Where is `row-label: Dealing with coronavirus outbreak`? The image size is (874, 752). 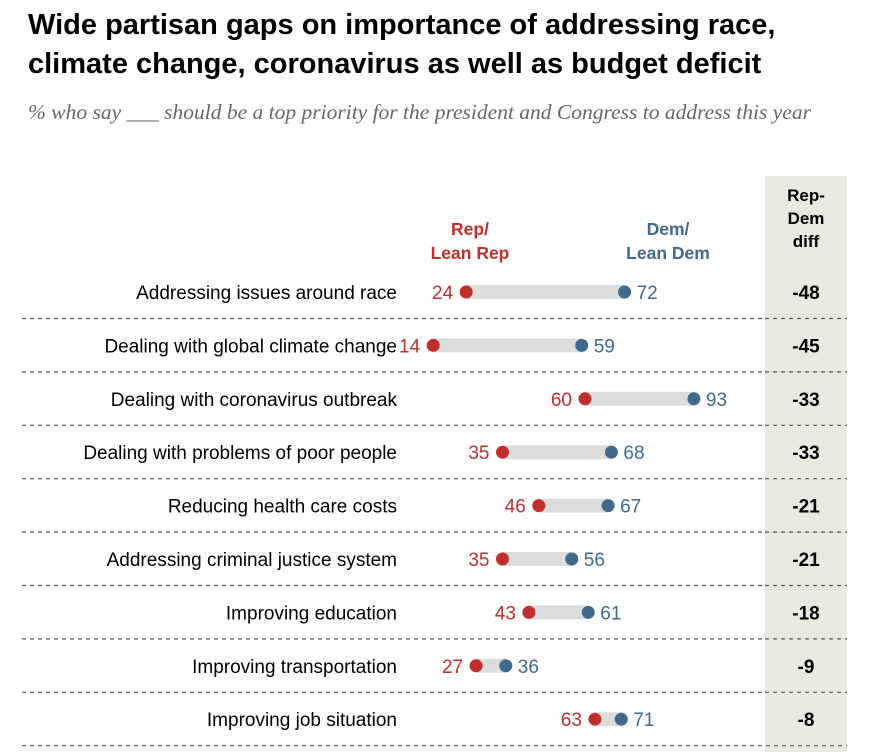
row-label: Dealing with coronavirus outbreak is located at coordinates (254, 400).